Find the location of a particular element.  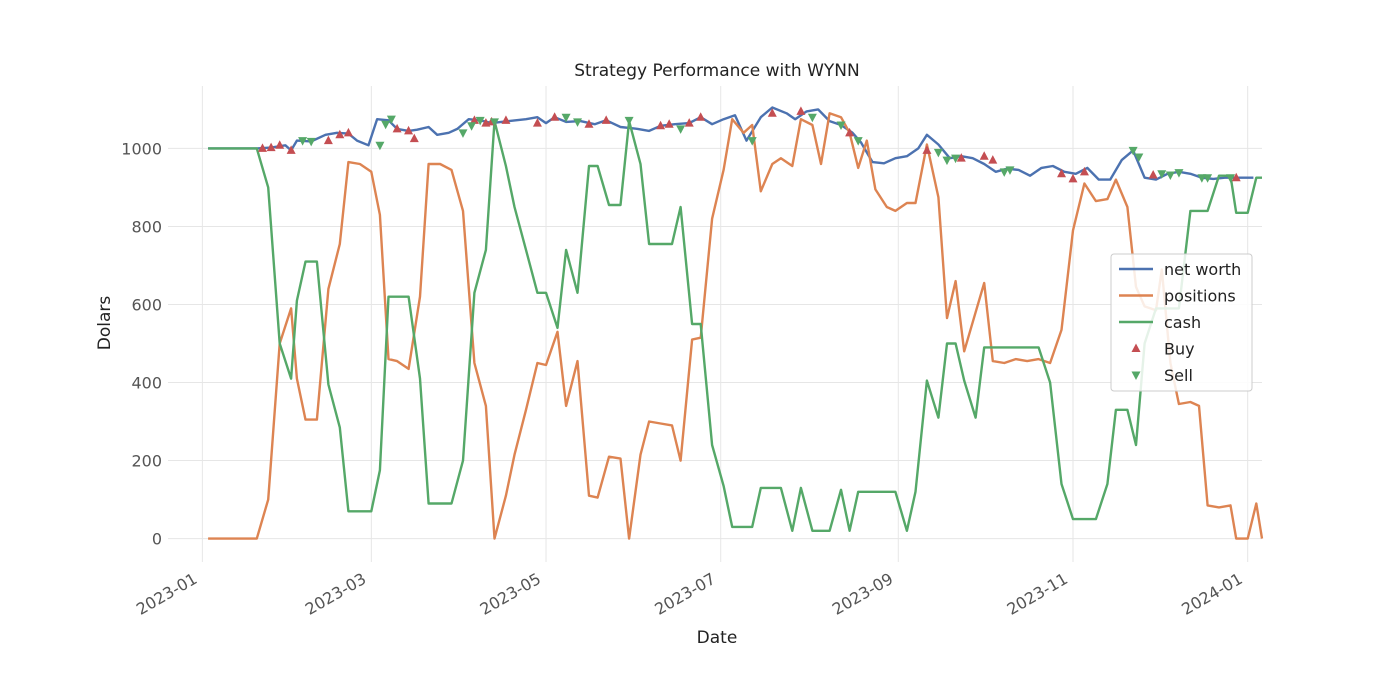

y-tick-label: 600 is located at coordinates (146, 304).